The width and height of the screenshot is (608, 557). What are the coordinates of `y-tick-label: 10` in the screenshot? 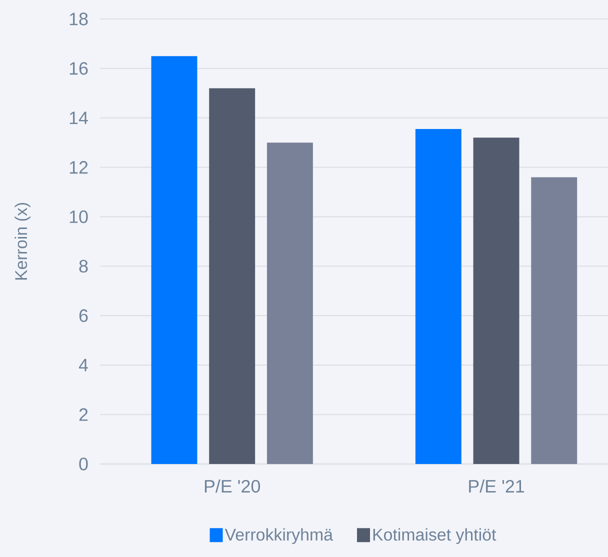 It's located at (79, 217).